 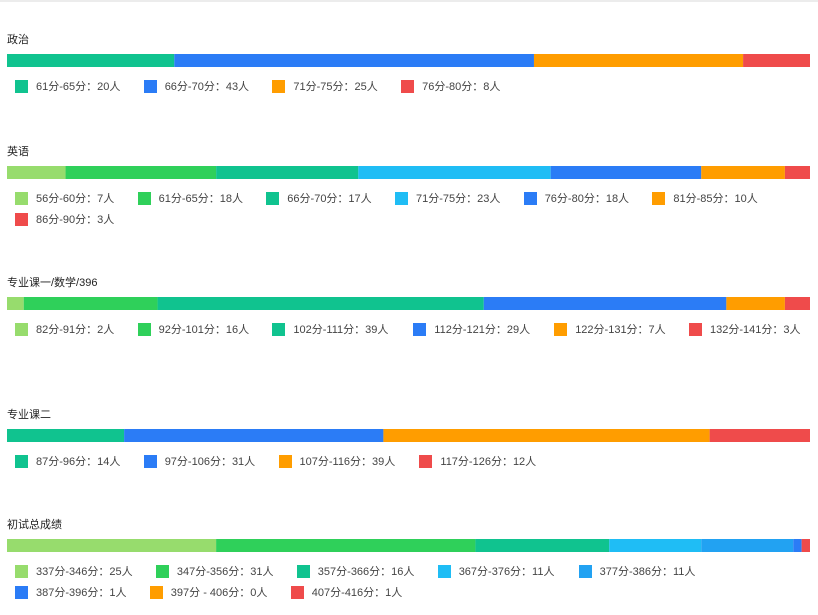 What do you see at coordinates (482, 330) in the screenshot?
I see `legend-label: 112分-121分：29人` at bounding box center [482, 330].